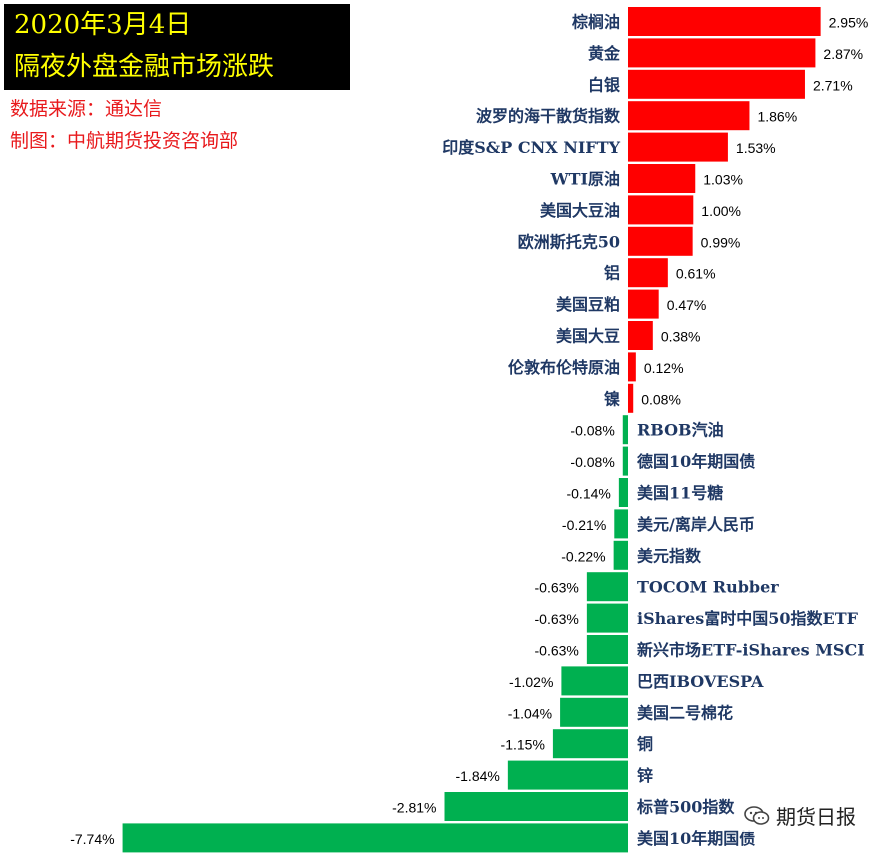  I want to click on title-box: 2020年3月4日 隔夜外盘金融市场涨跌, so click(177, 47).